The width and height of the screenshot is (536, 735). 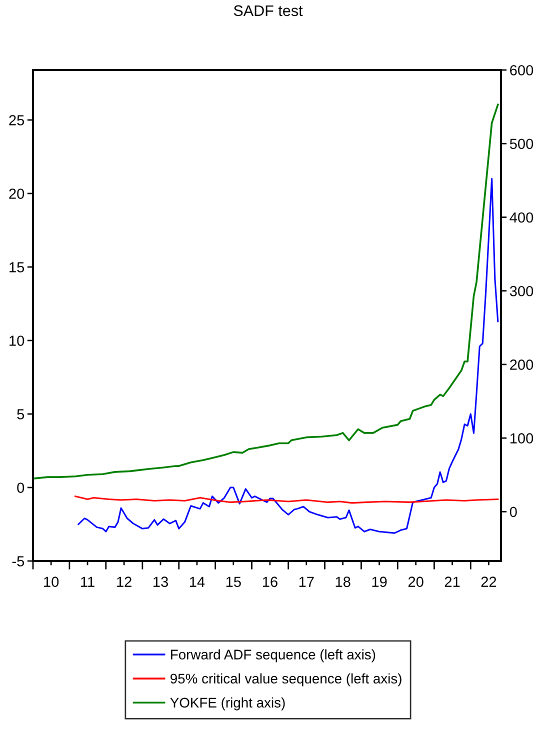 I want to click on y-tick-label: 25, so click(x=16, y=120).